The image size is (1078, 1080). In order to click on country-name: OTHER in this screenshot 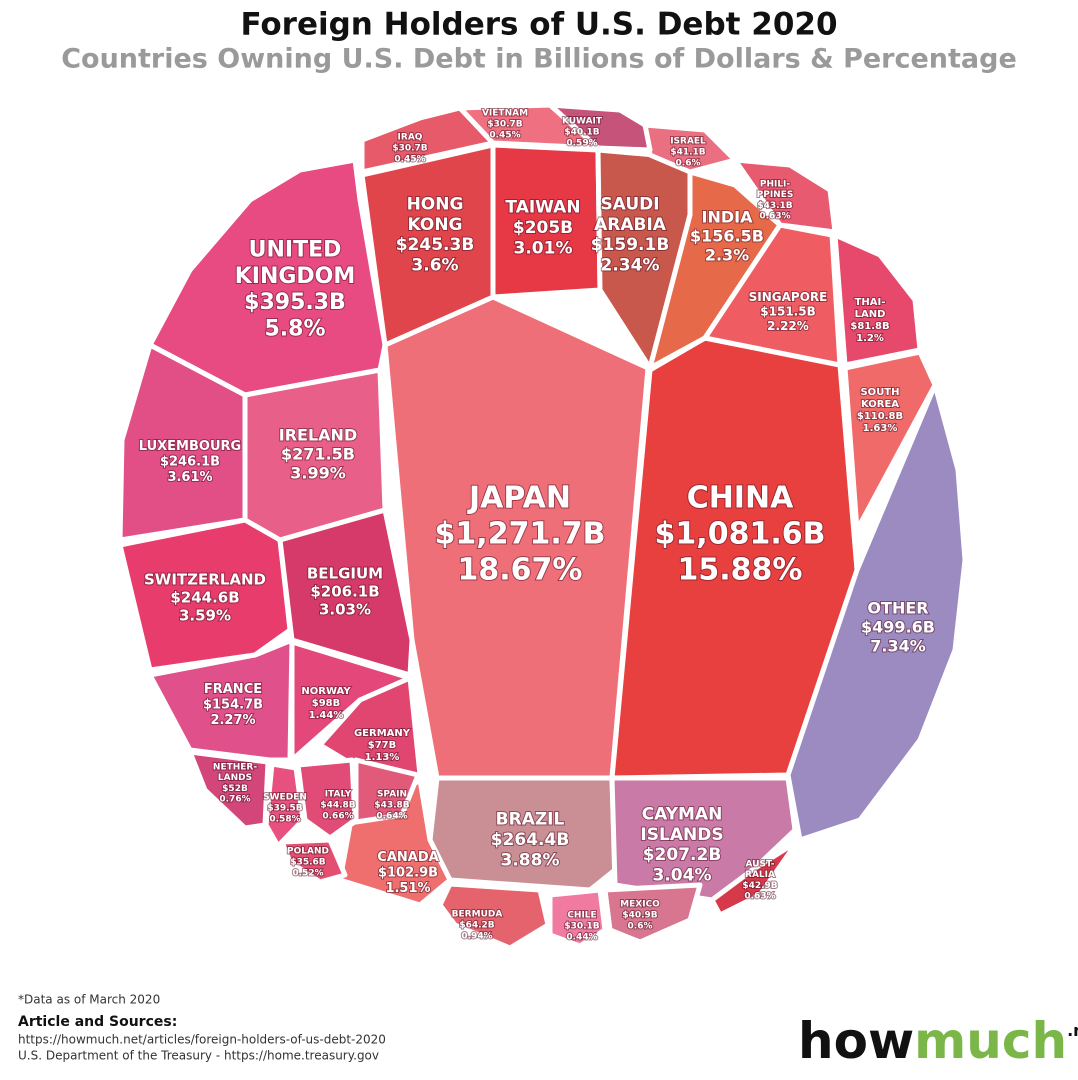, I will do `click(897, 607)`.